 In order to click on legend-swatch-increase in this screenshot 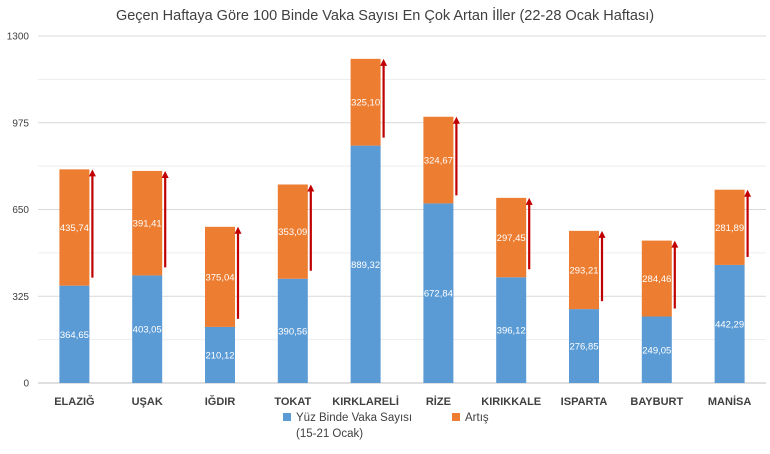, I will do `click(456, 417)`.